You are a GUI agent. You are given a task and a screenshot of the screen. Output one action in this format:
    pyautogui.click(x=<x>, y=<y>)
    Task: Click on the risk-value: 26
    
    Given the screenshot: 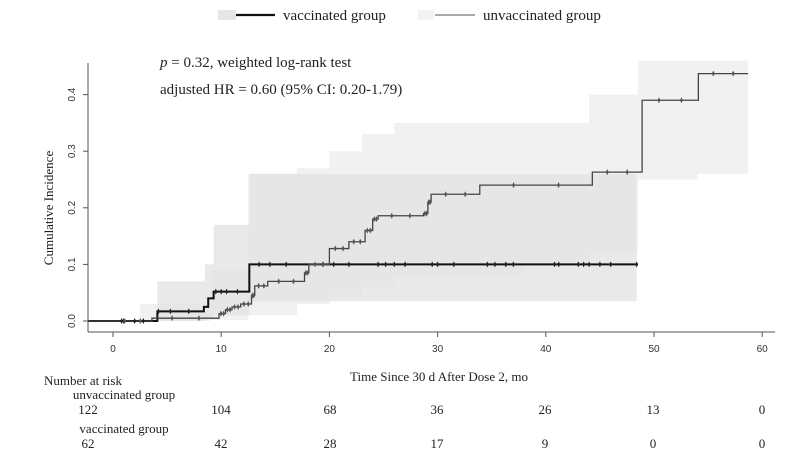 What is the action you would take?
    pyautogui.click(x=546, y=409)
    